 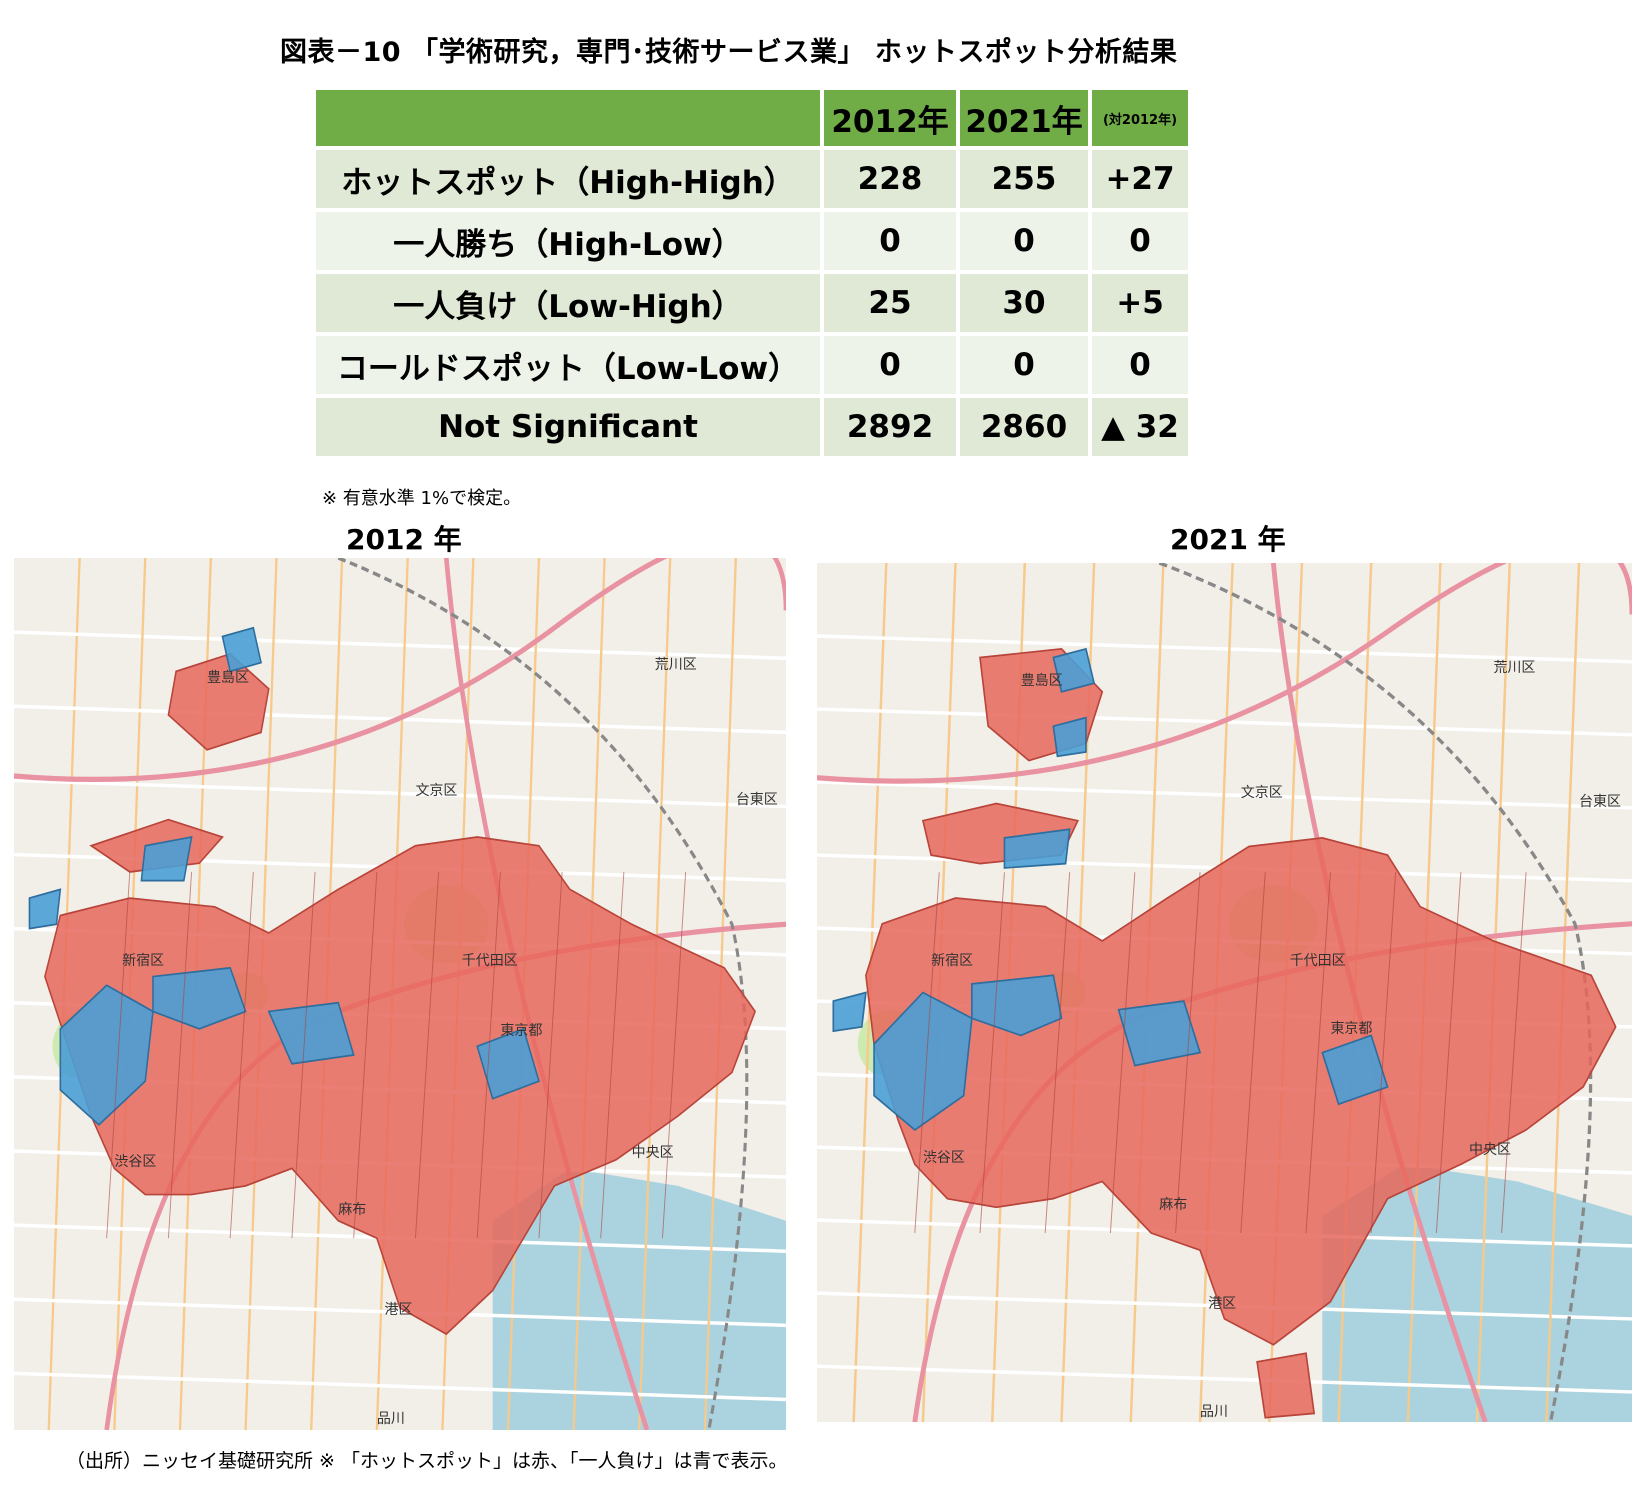 What do you see at coordinates (890, 427) in the screenshot?
I see `row-2012: 2892` at bounding box center [890, 427].